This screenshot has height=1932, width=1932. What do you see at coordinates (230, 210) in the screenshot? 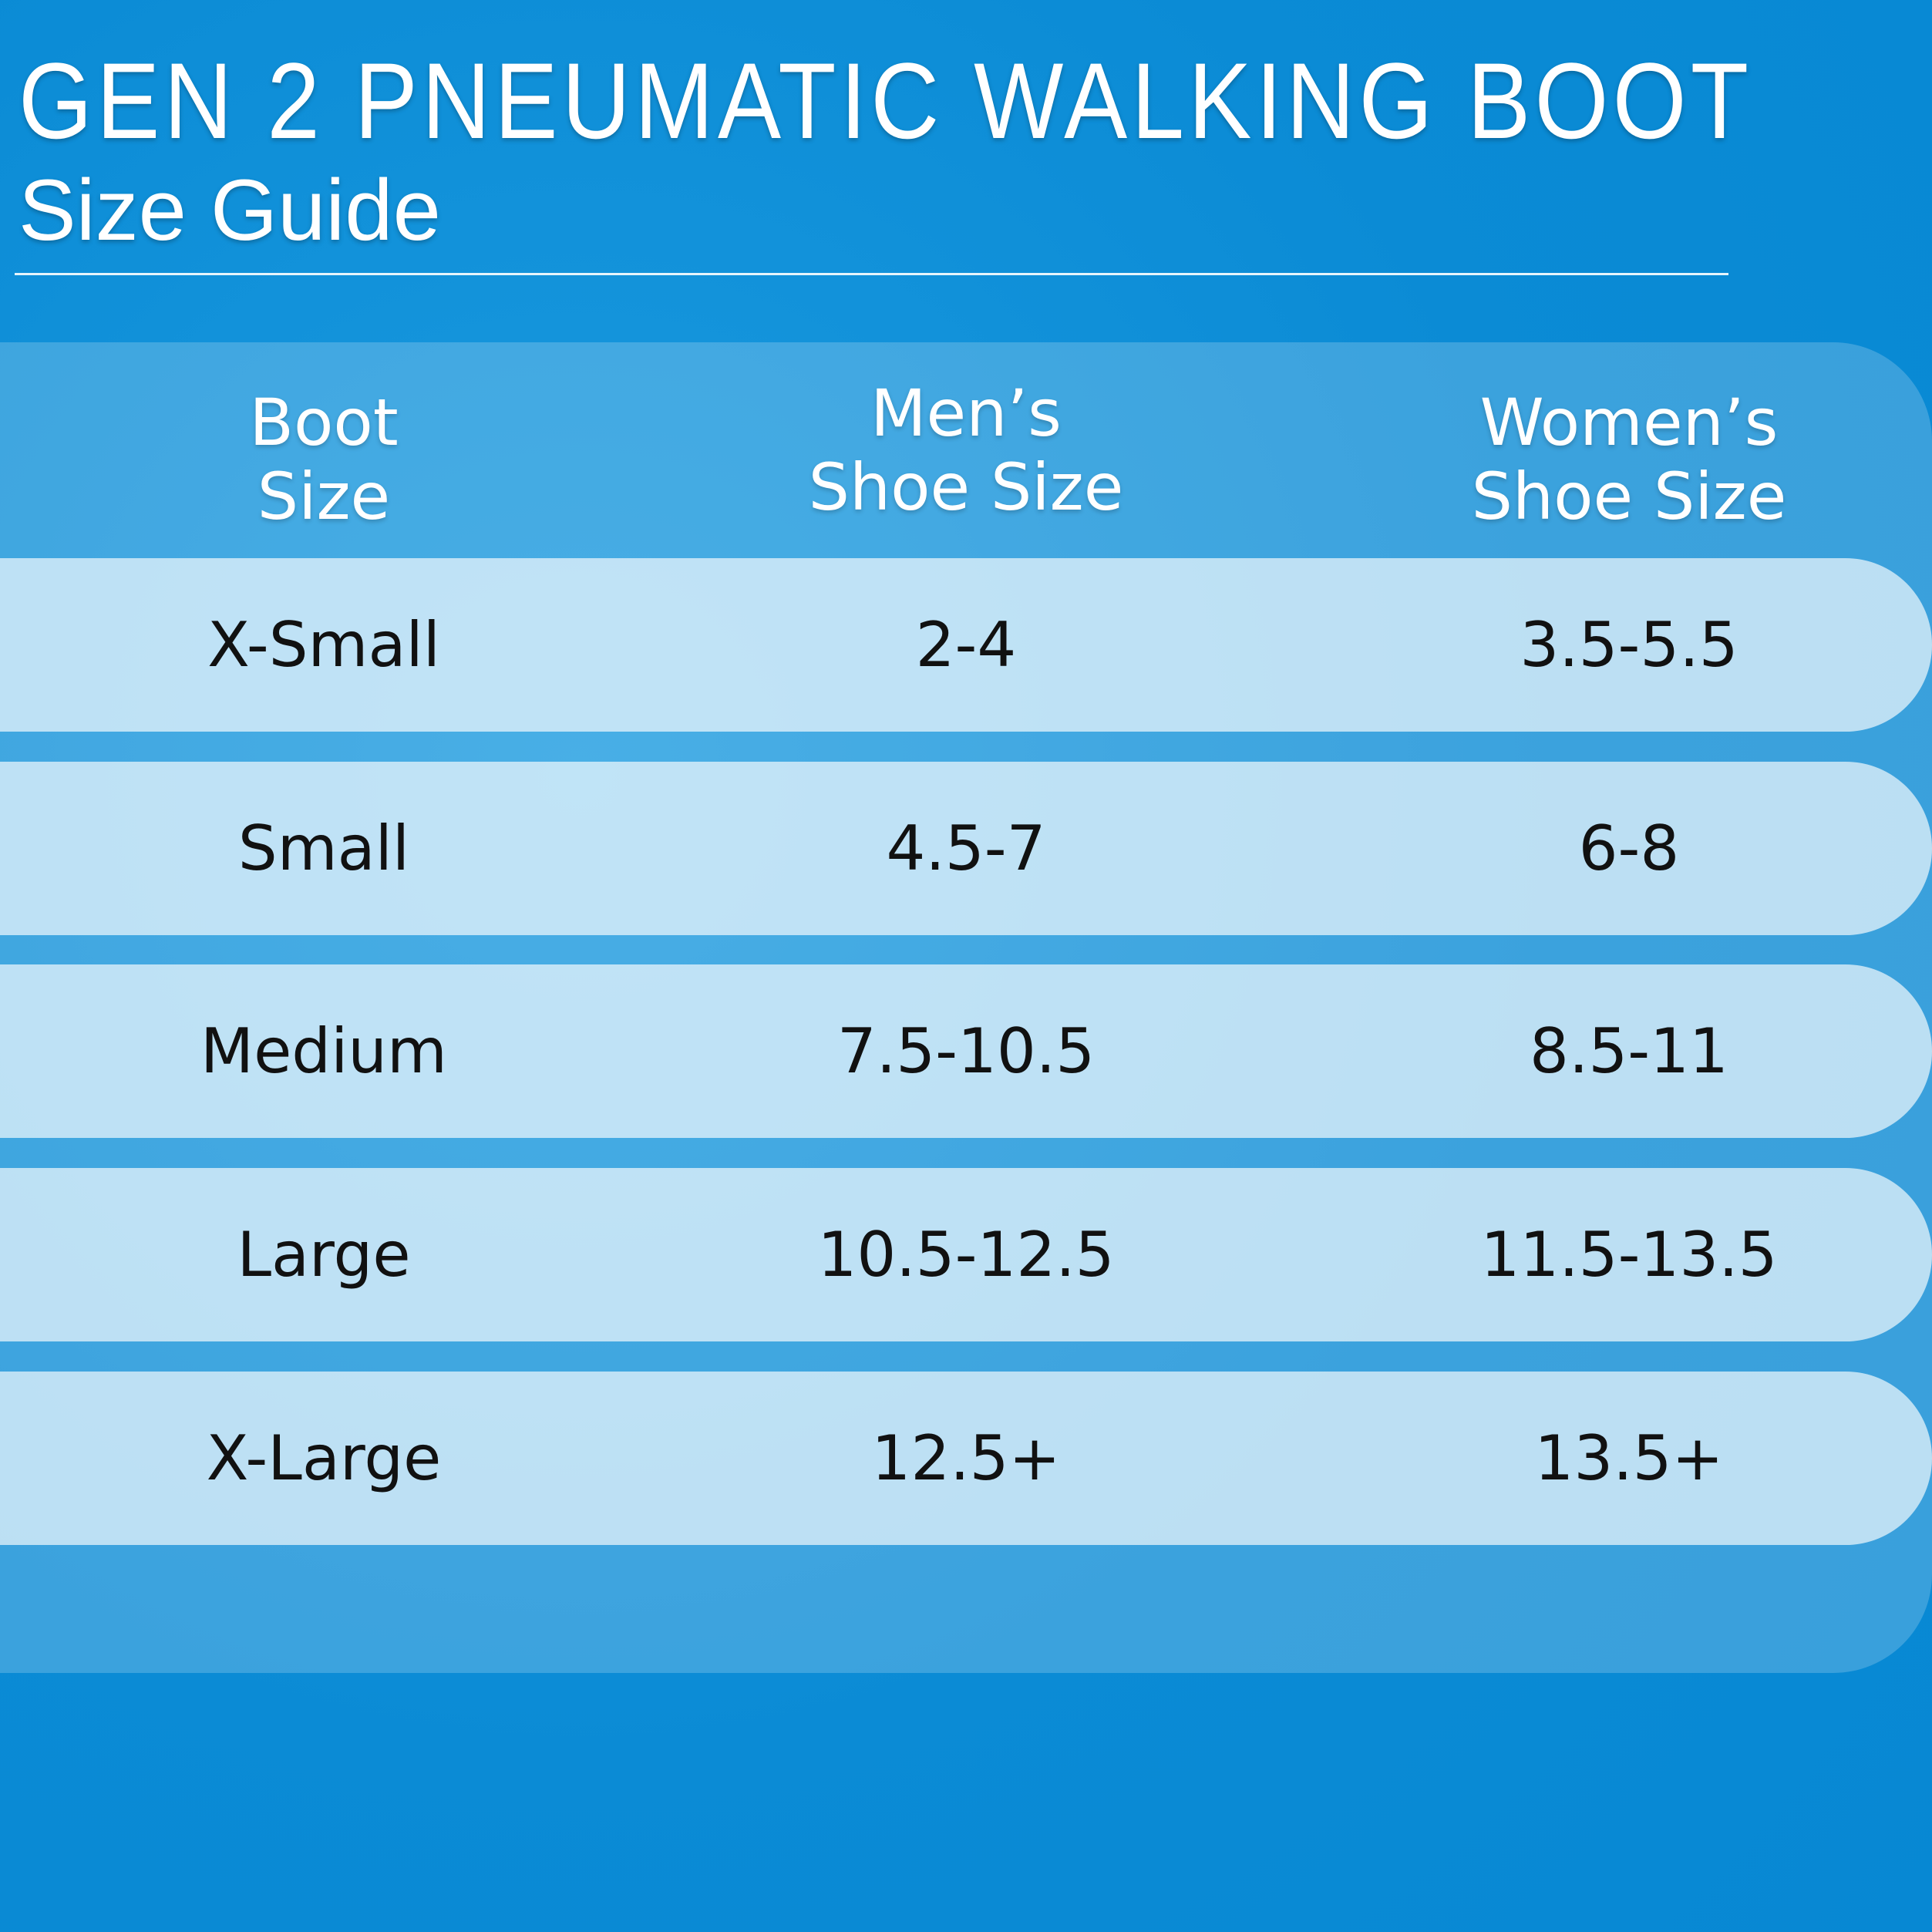
I see `subtitle: Size Guide` at bounding box center [230, 210].